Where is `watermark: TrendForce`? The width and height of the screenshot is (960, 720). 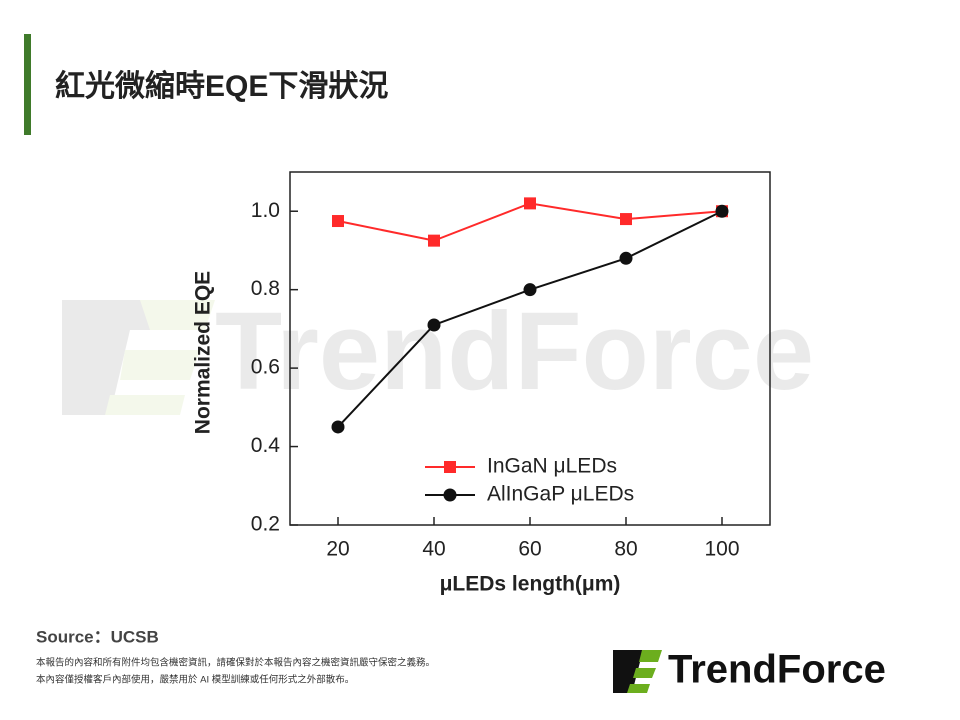
watermark: TrendForce is located at coordinates (438, 352).